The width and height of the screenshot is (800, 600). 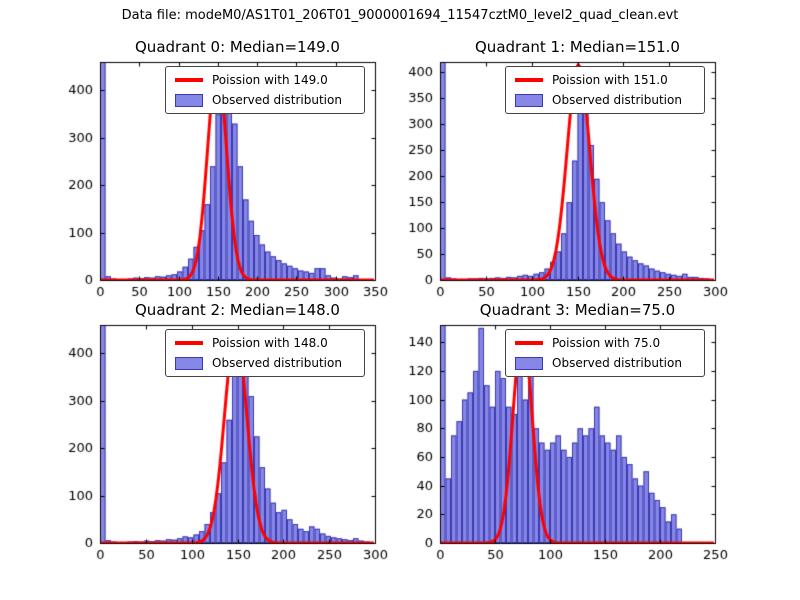 What do you see at coordinates (270, 80) in the screenshot?
I see `legend-label-poisson: Poission with 149.0` at bounding box center [270, 80].